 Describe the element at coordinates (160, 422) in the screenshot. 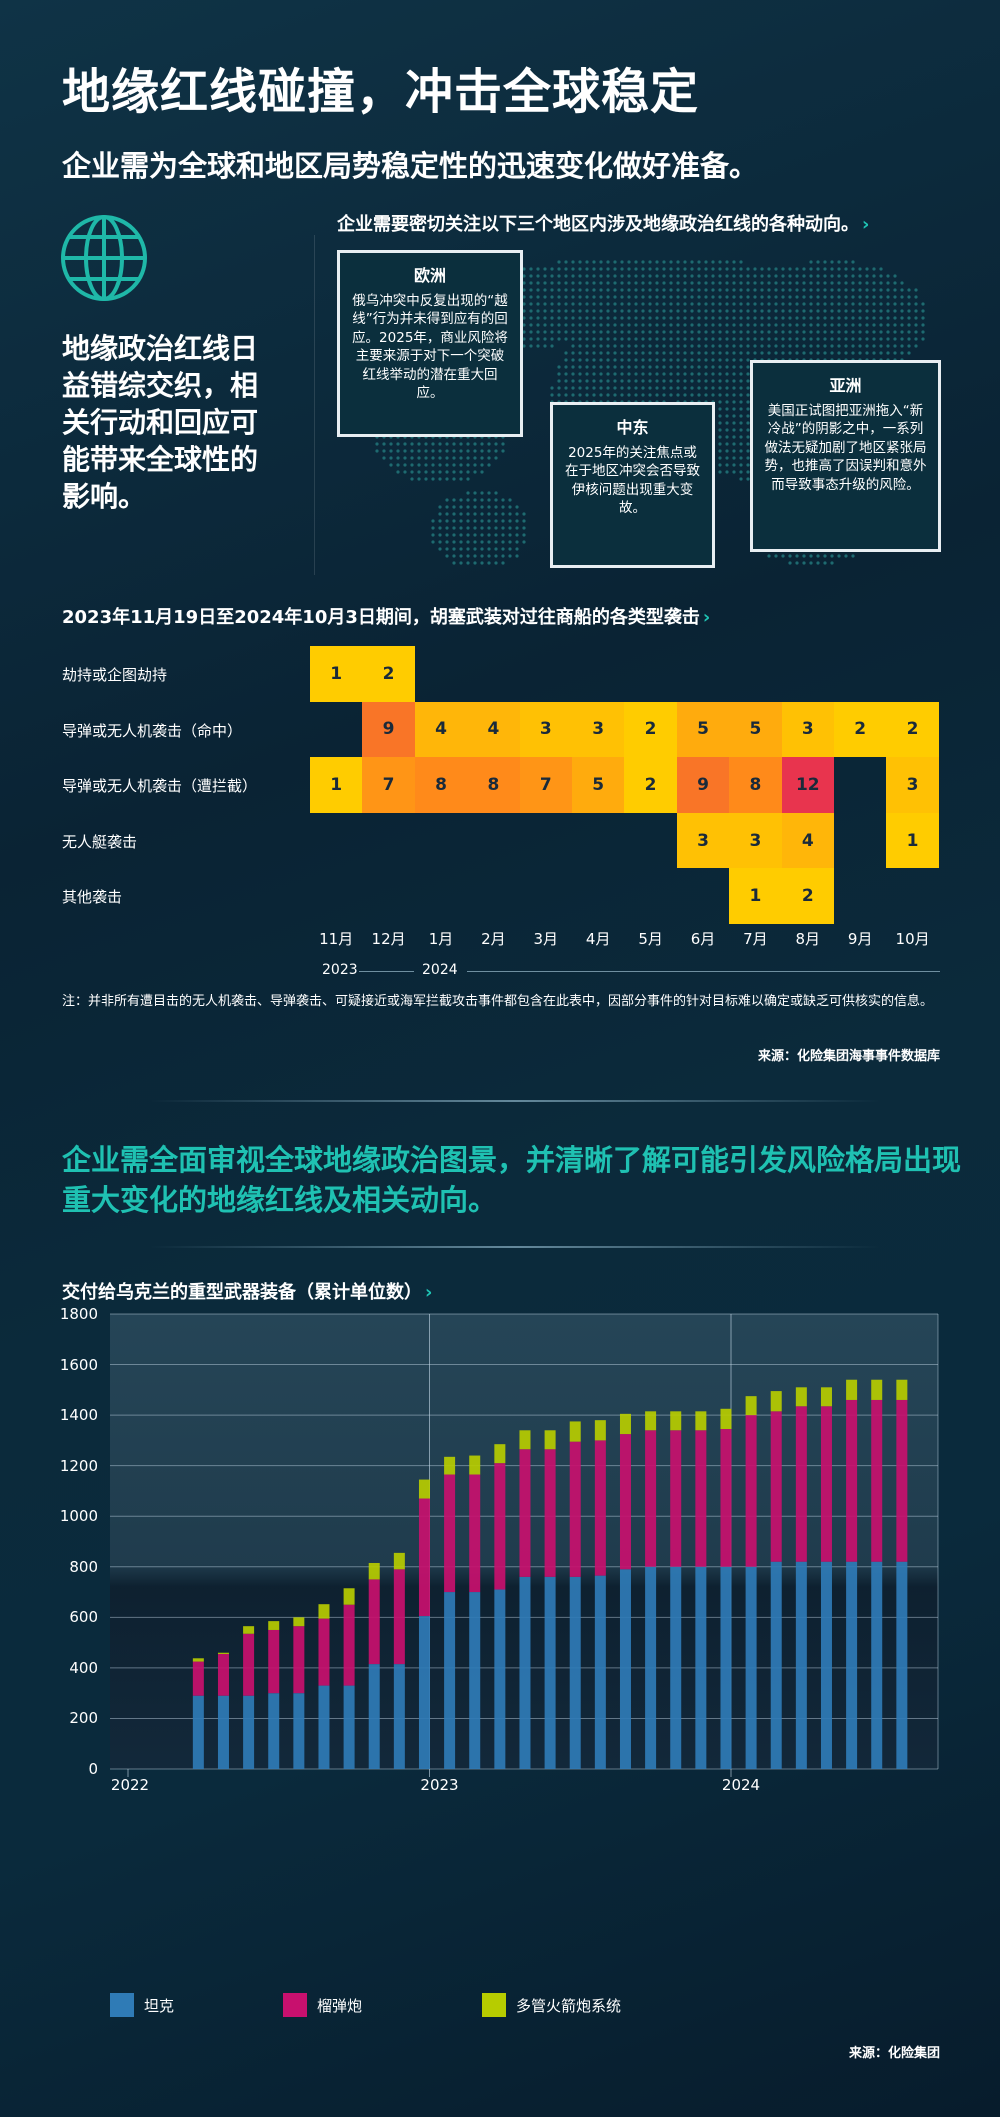

I see `intro-text: 地缘政治红线日益错综交织，相关行动和回应可能带来全球性的影响。` at that location.